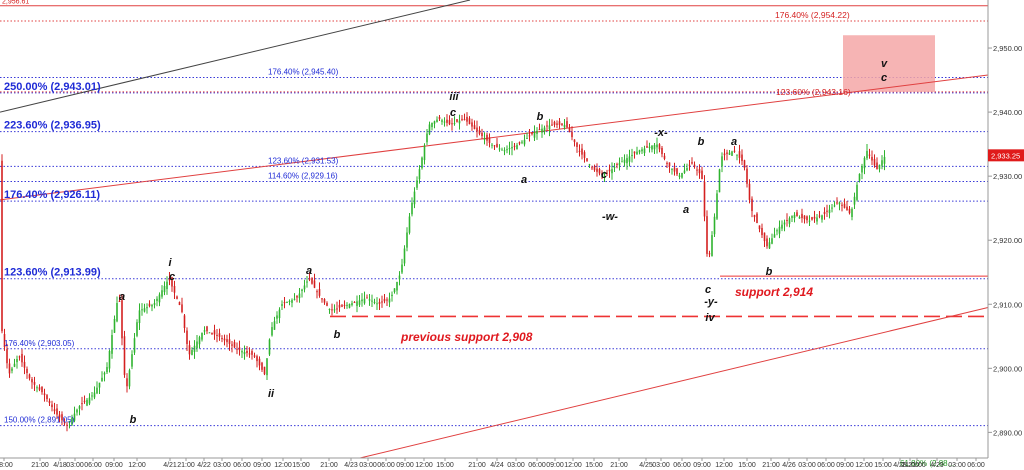 This screenshot has width=1024, height=470. Describe the element at coordinates (172, 277) in the screenshot. I see `wave-label: c` at that location.